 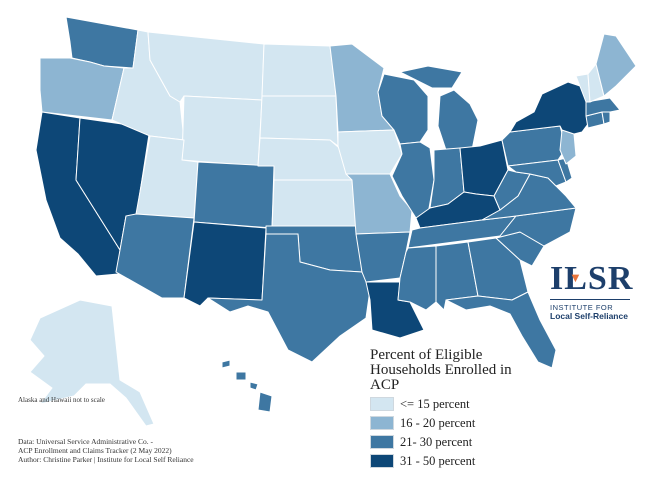 I want to click on logo-divider, so click(x=590, y=299).